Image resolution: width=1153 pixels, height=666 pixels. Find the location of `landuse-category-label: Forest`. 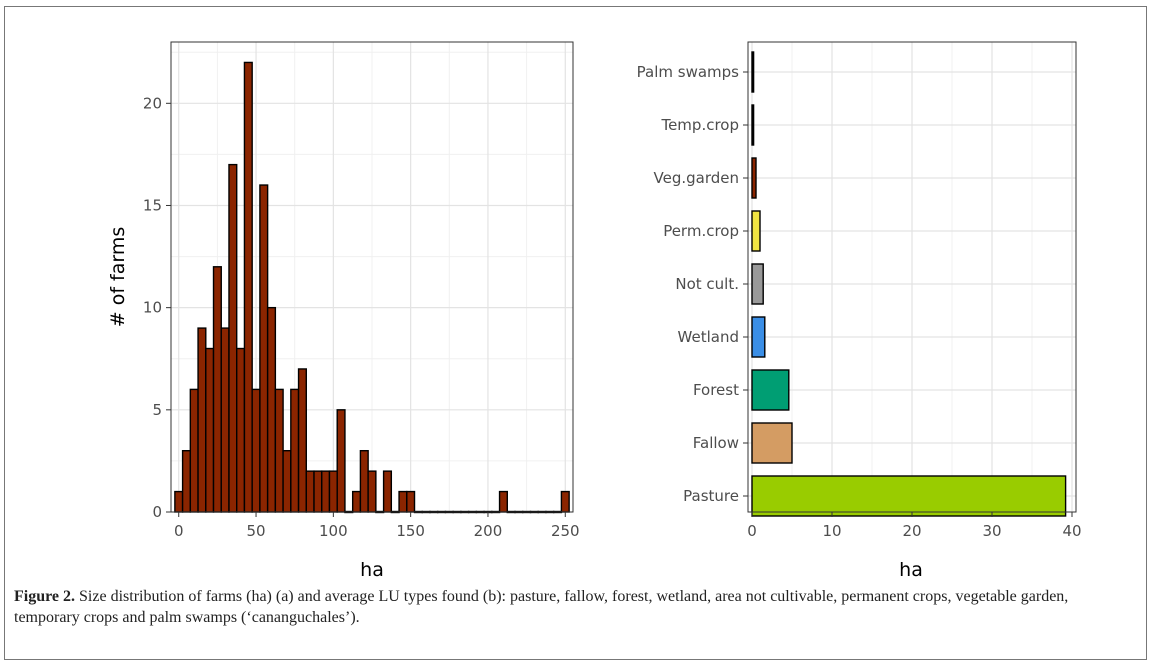

landuse-category-label: Forest is located at coordinates (716, 390).